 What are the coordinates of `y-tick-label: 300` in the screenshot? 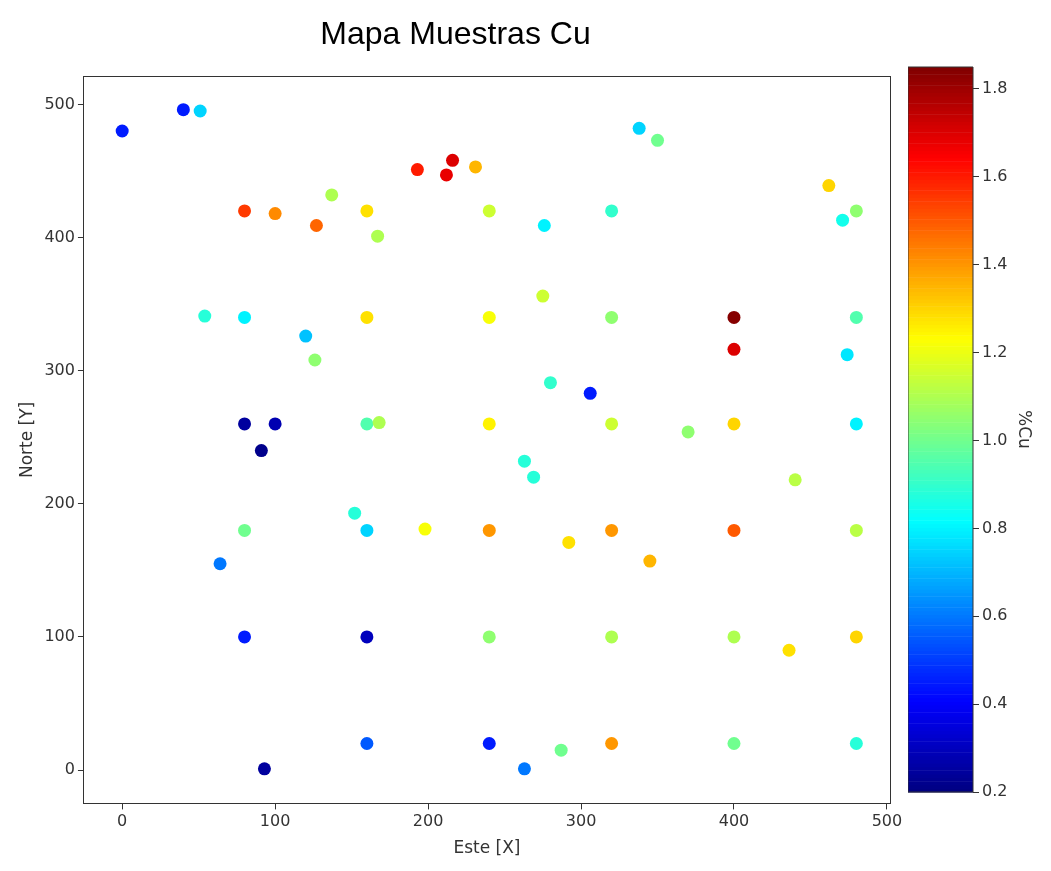 It's located at (59, 369).